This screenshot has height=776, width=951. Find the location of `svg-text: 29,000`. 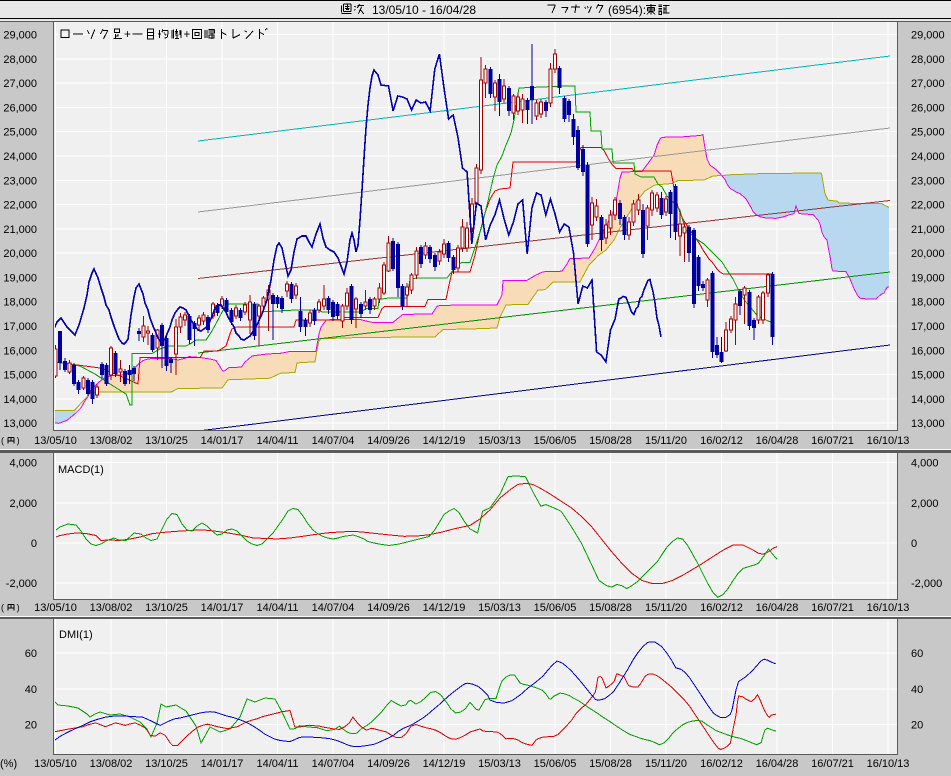

svg-text: 29,000 is located at coordinates (20, 36).